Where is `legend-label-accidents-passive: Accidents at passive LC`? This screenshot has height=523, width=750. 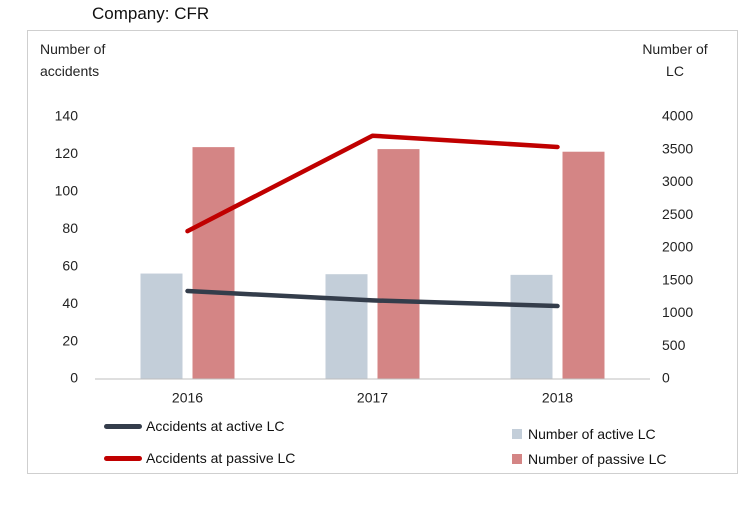 legend-label-accidents-passive: Accidents at passive LC is located at coordinates (221, 458).